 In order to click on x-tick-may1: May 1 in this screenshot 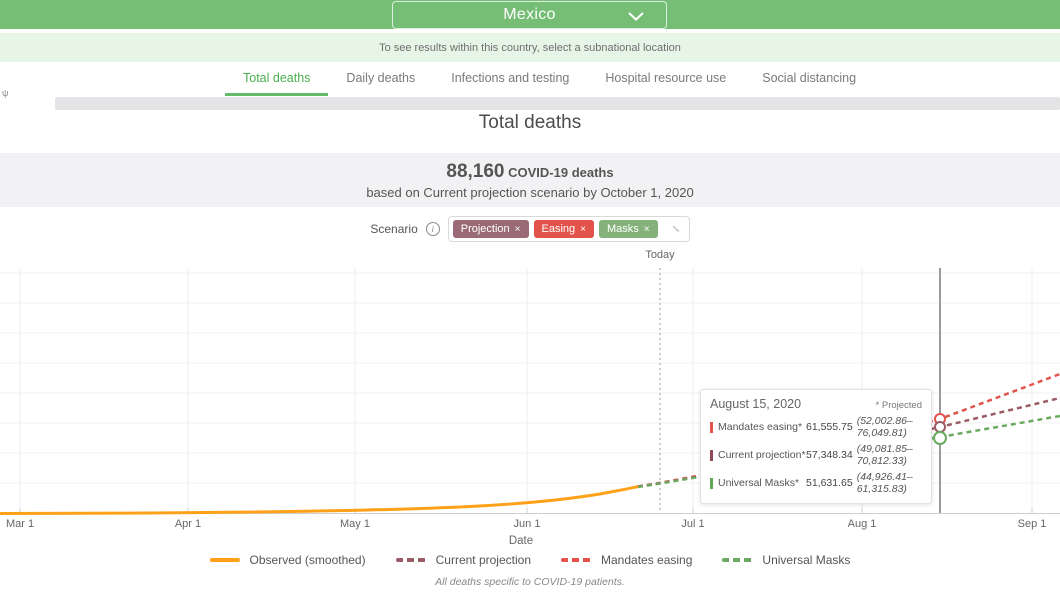, I will do `click(355, 524)`.